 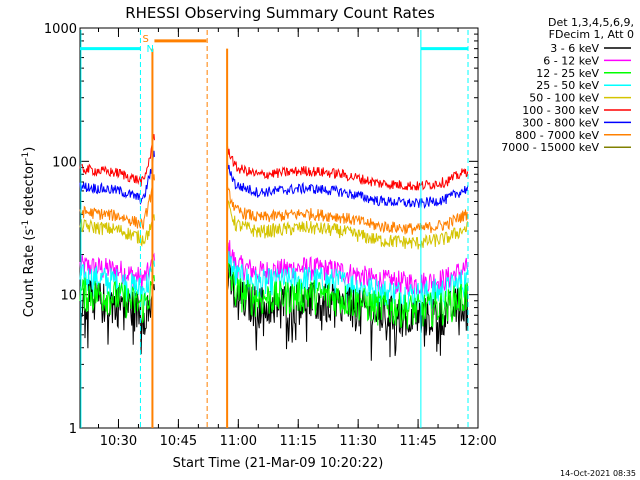 What do you see at coordinates (60, 29) in the screenshot?
I see `y-tick-label: 1000` at bounding box center [60, 29].